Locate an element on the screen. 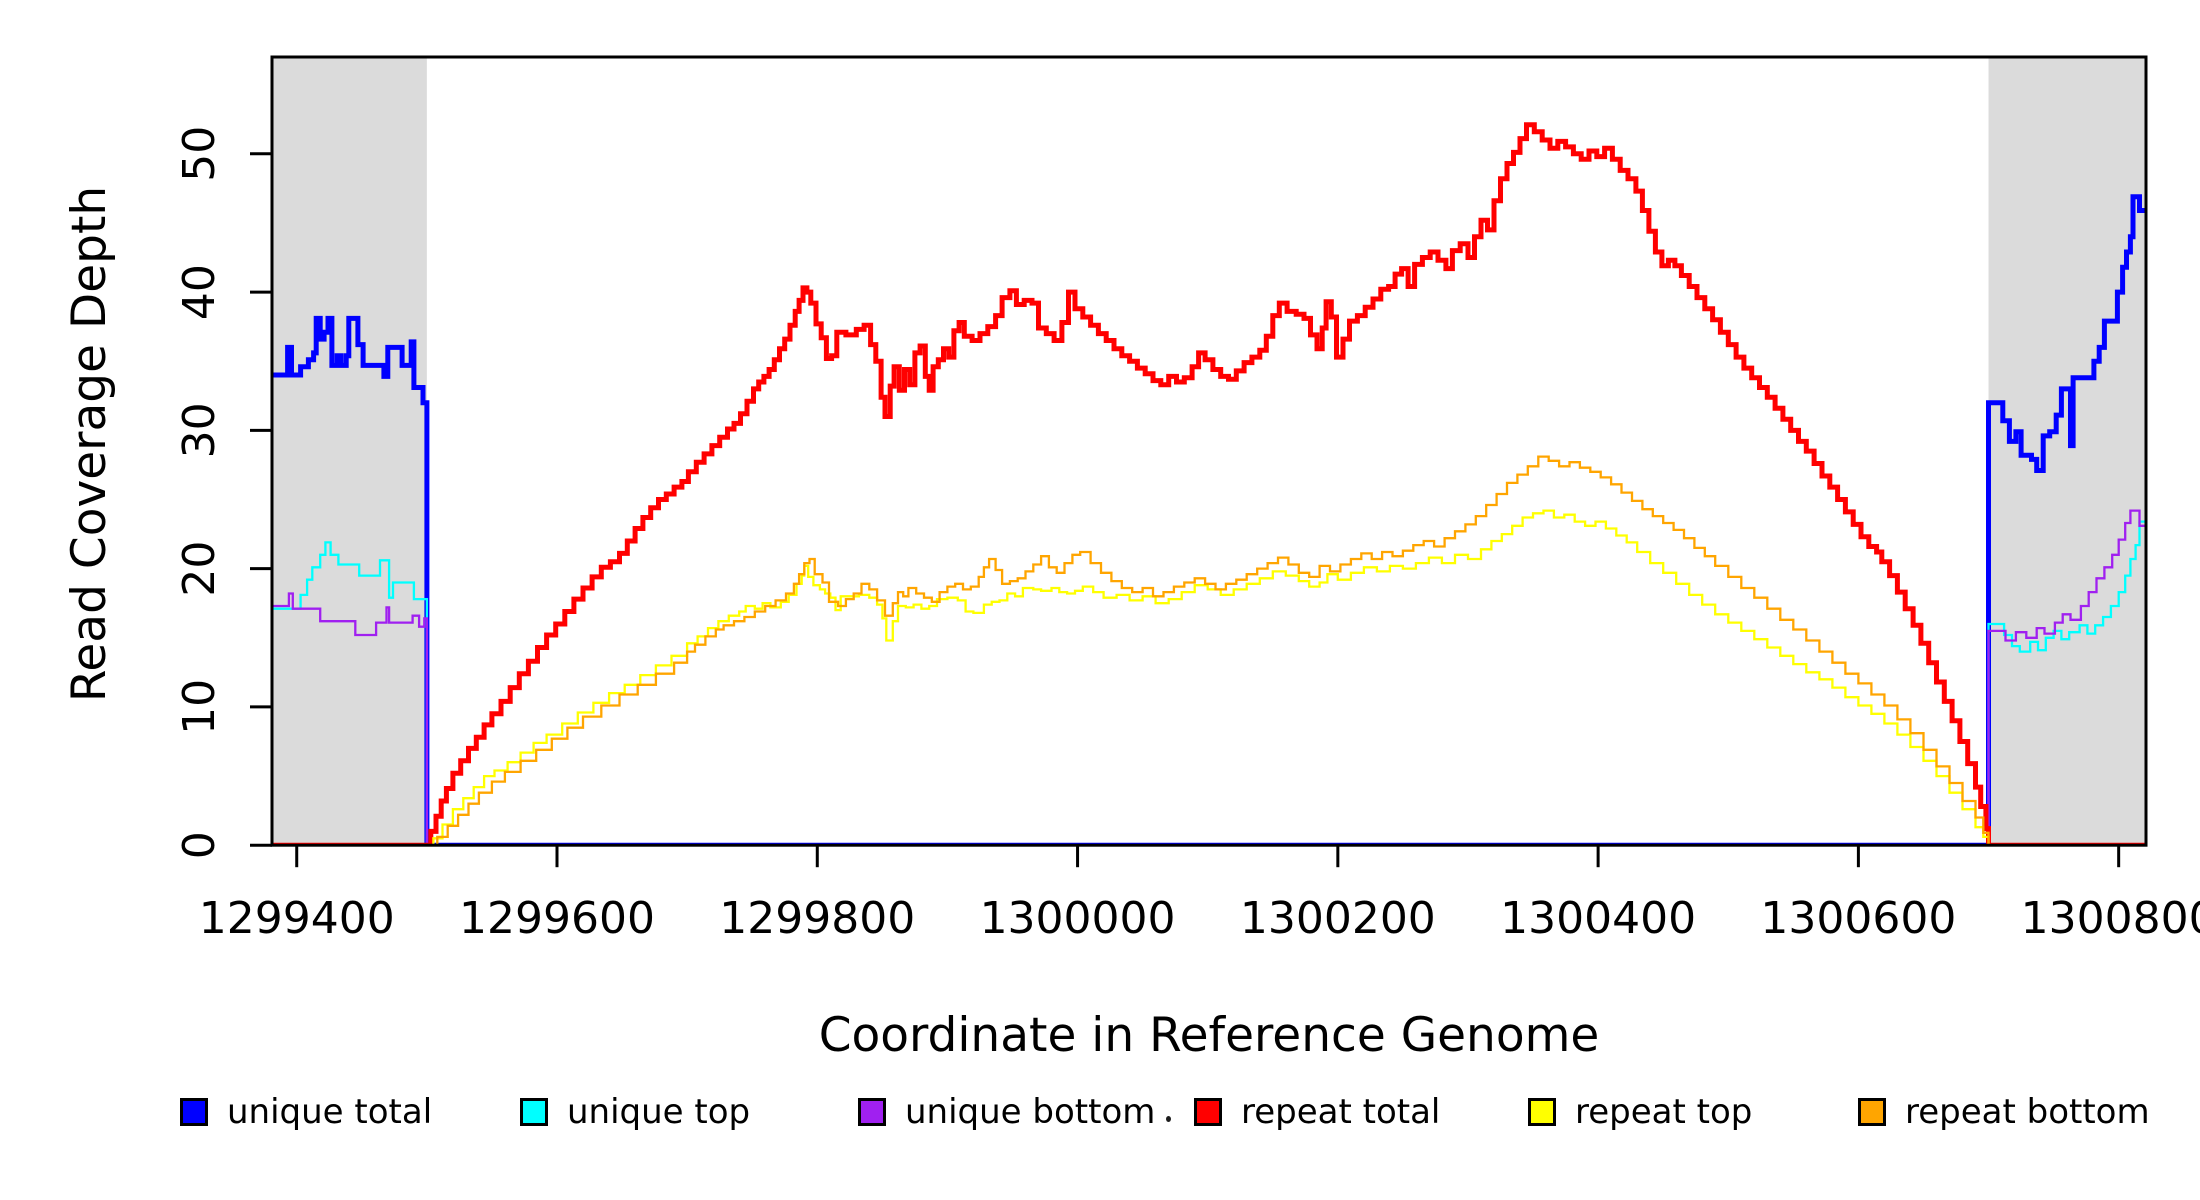  y-tick-label: 40 is located at coordinates (199, 292).